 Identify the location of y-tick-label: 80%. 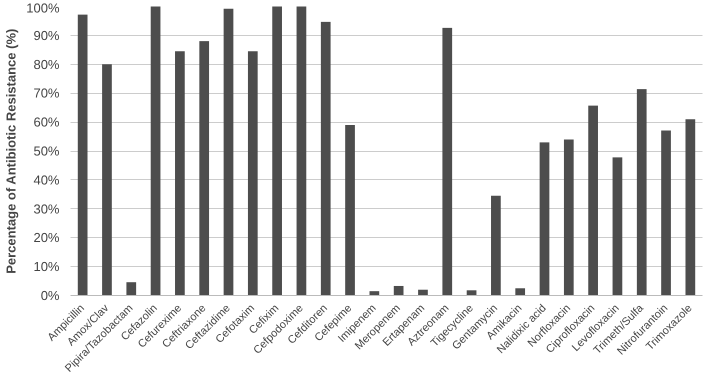
(46, 64).